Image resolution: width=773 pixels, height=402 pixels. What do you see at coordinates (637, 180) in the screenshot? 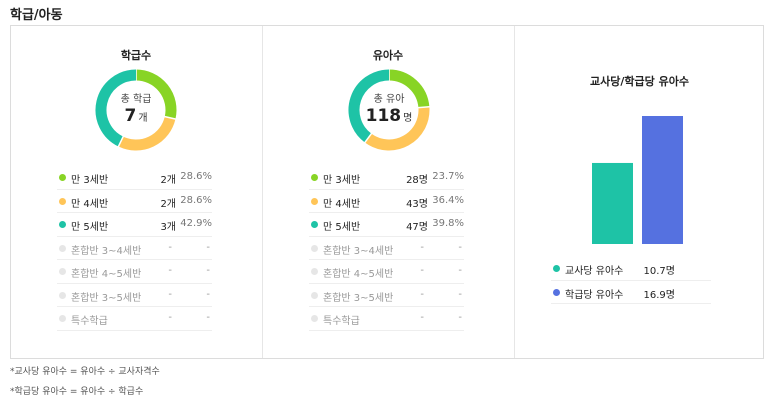
I see `ratio-bar-chart` at bounding box center [637, 180].